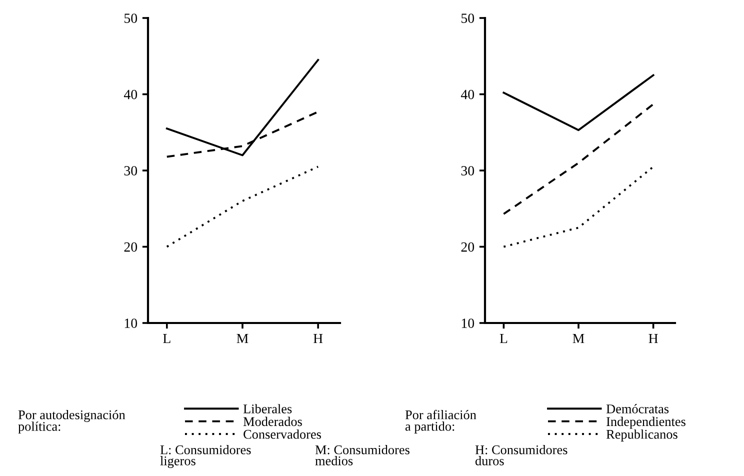 This screenshot has width=744, height=476. Describe the element at coordinates (272, 421) in the screenshot. I see `legend-label: Moderados` at that location.